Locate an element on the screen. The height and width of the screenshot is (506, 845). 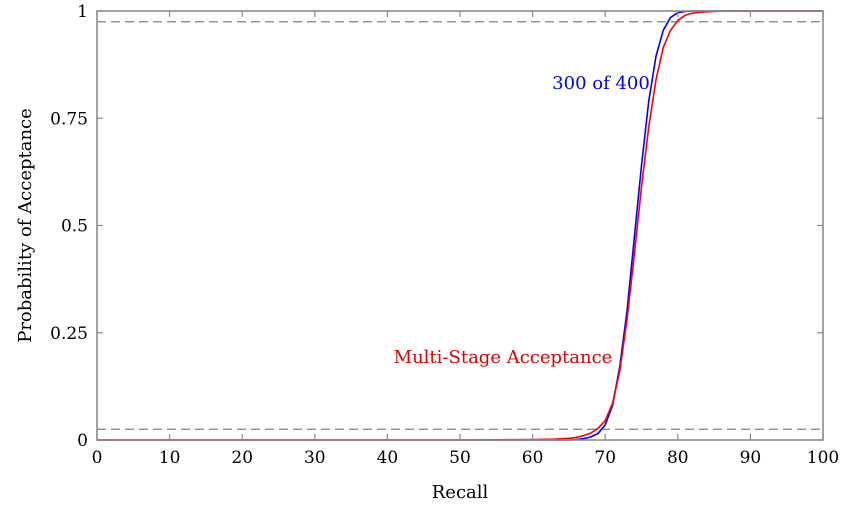
y-tick-label: 0.25 is located at coordinates (69, 334).